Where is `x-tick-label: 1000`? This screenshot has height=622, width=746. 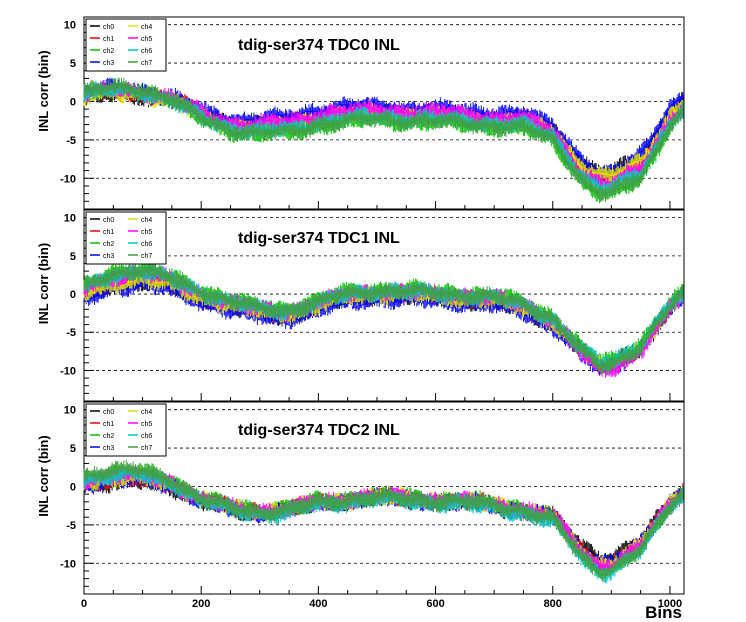 x-tick-label: 1000 is located at coordinates (670, 604).